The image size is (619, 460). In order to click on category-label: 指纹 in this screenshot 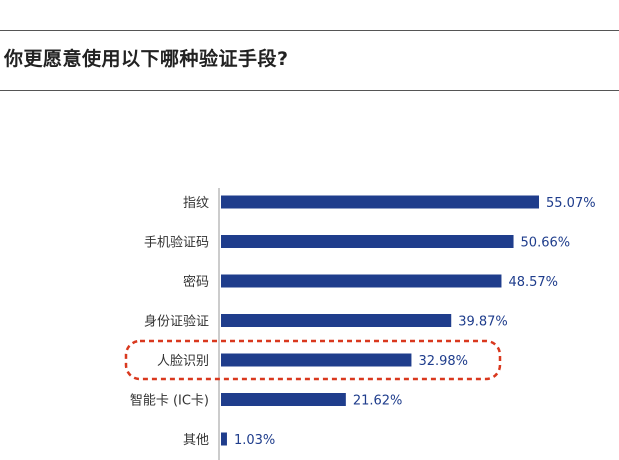, I will do `click(196, 203)`.